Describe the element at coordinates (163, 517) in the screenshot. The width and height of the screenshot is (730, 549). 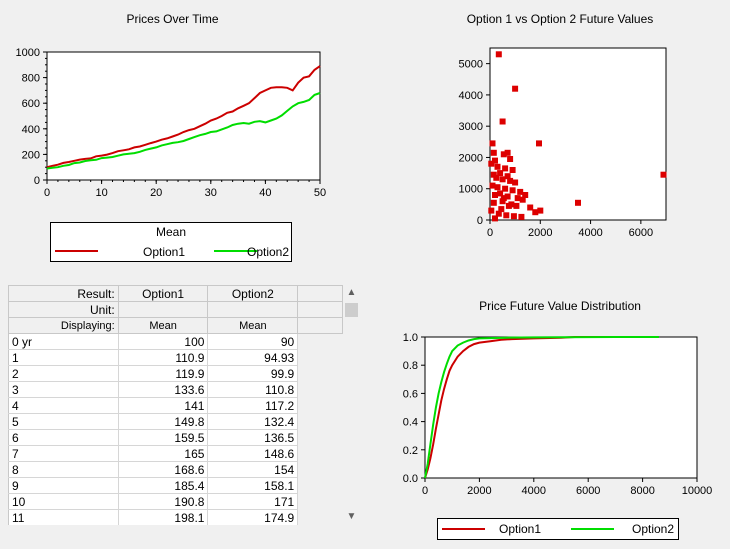
I see `cell-option1: 198.1` at that location.